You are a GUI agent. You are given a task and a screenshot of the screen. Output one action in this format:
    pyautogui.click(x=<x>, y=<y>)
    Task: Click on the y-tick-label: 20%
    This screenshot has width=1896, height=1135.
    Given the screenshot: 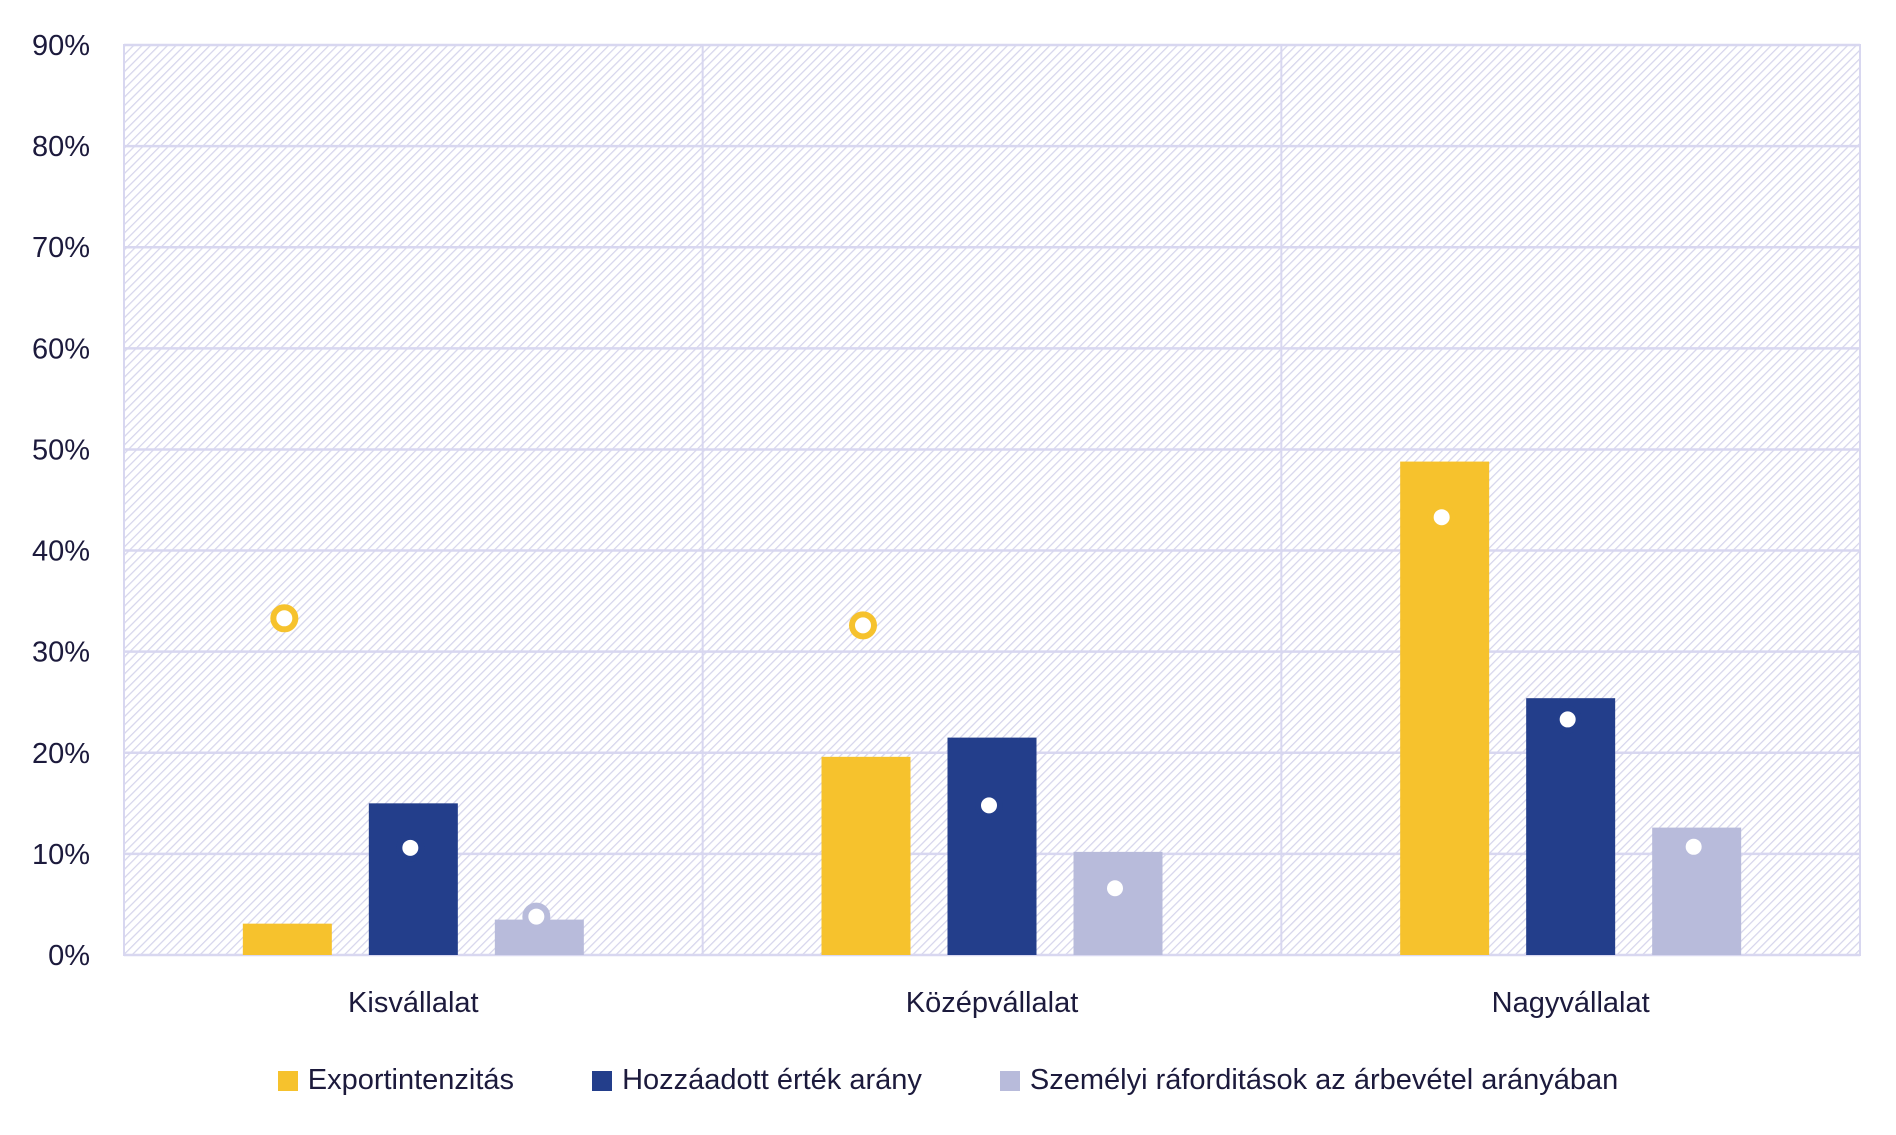 What is the action you would take?
    pyautogui.click(x=61, y=754)
    